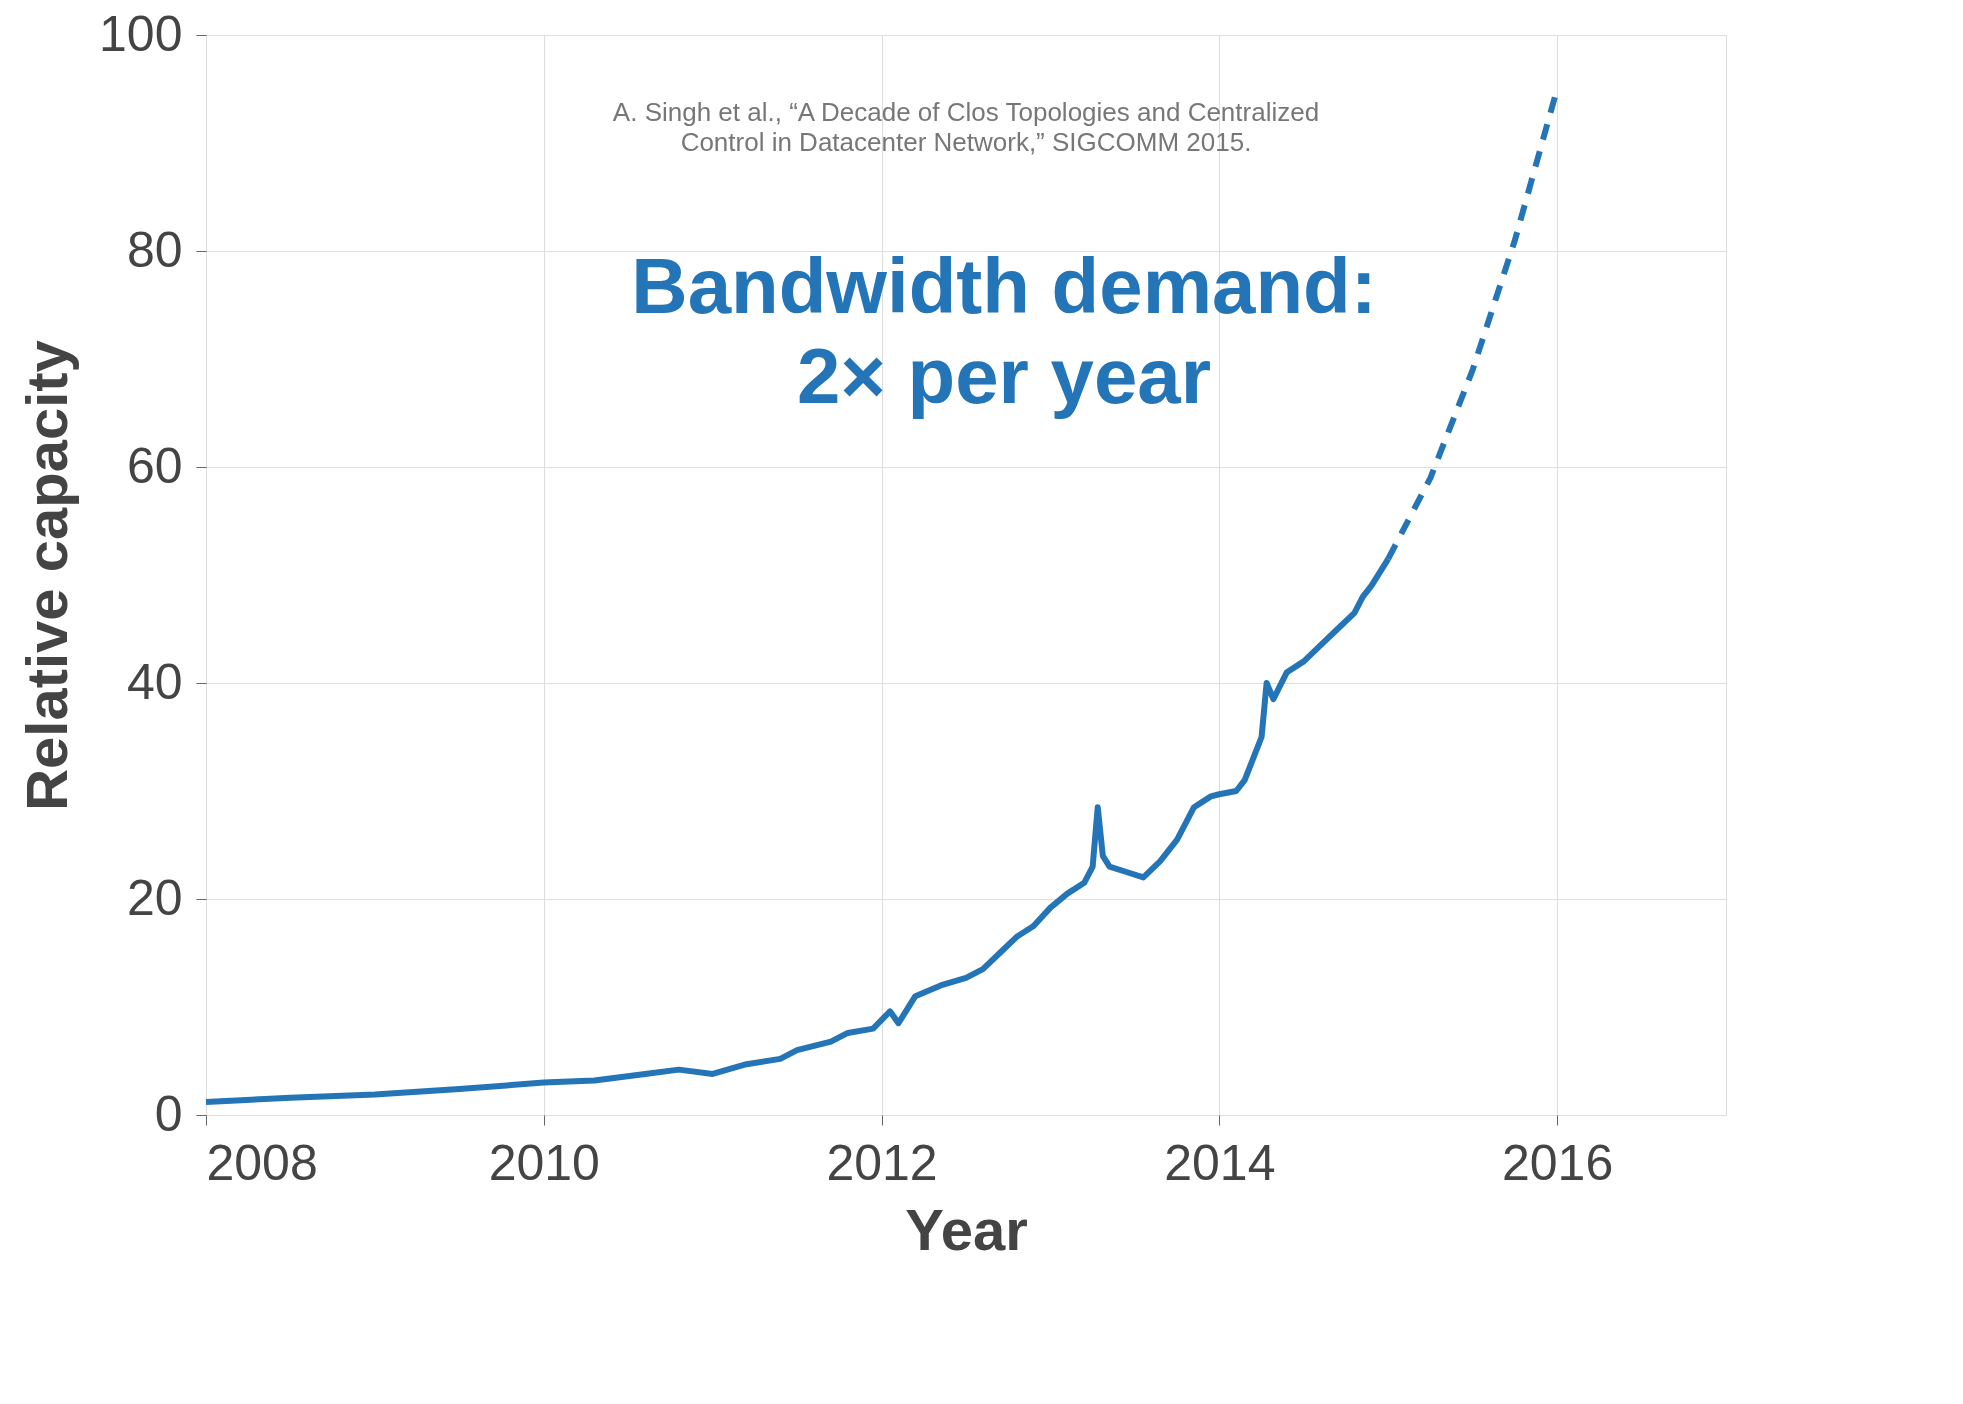 Image resolution: width=1963 pixels, height=1404 pixels. I want to click on annotation: A. Singh et al., “A Decade of Clos Topologies and Centralized Control in Datacenter Network,” SIGCOMM 2015., so click(966, 126).